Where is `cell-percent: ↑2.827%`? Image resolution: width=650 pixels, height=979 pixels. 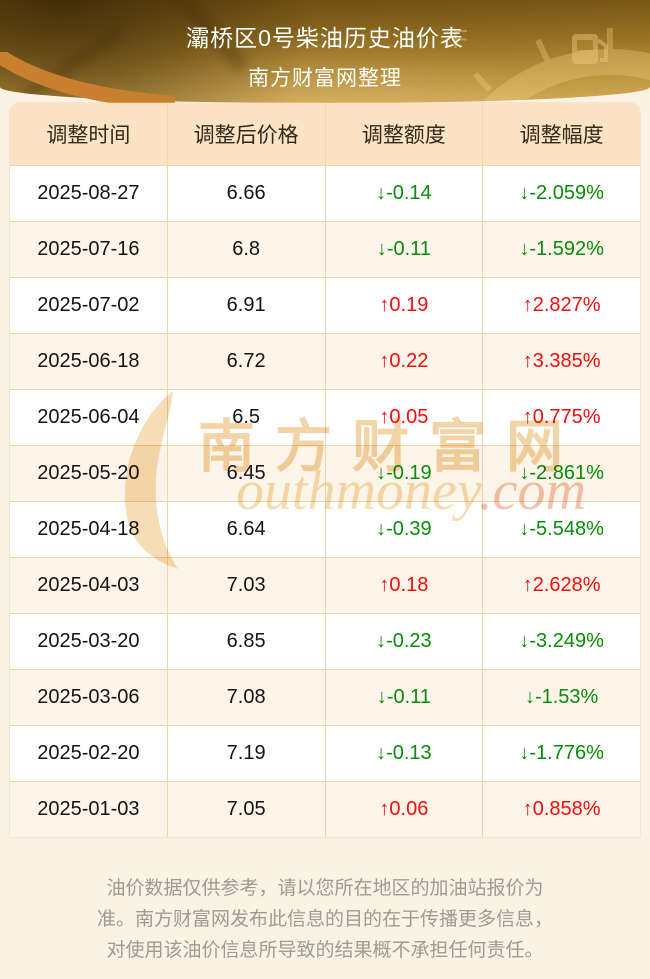 cell-percent: ↑2.827% is located at coordinates (561, 305).